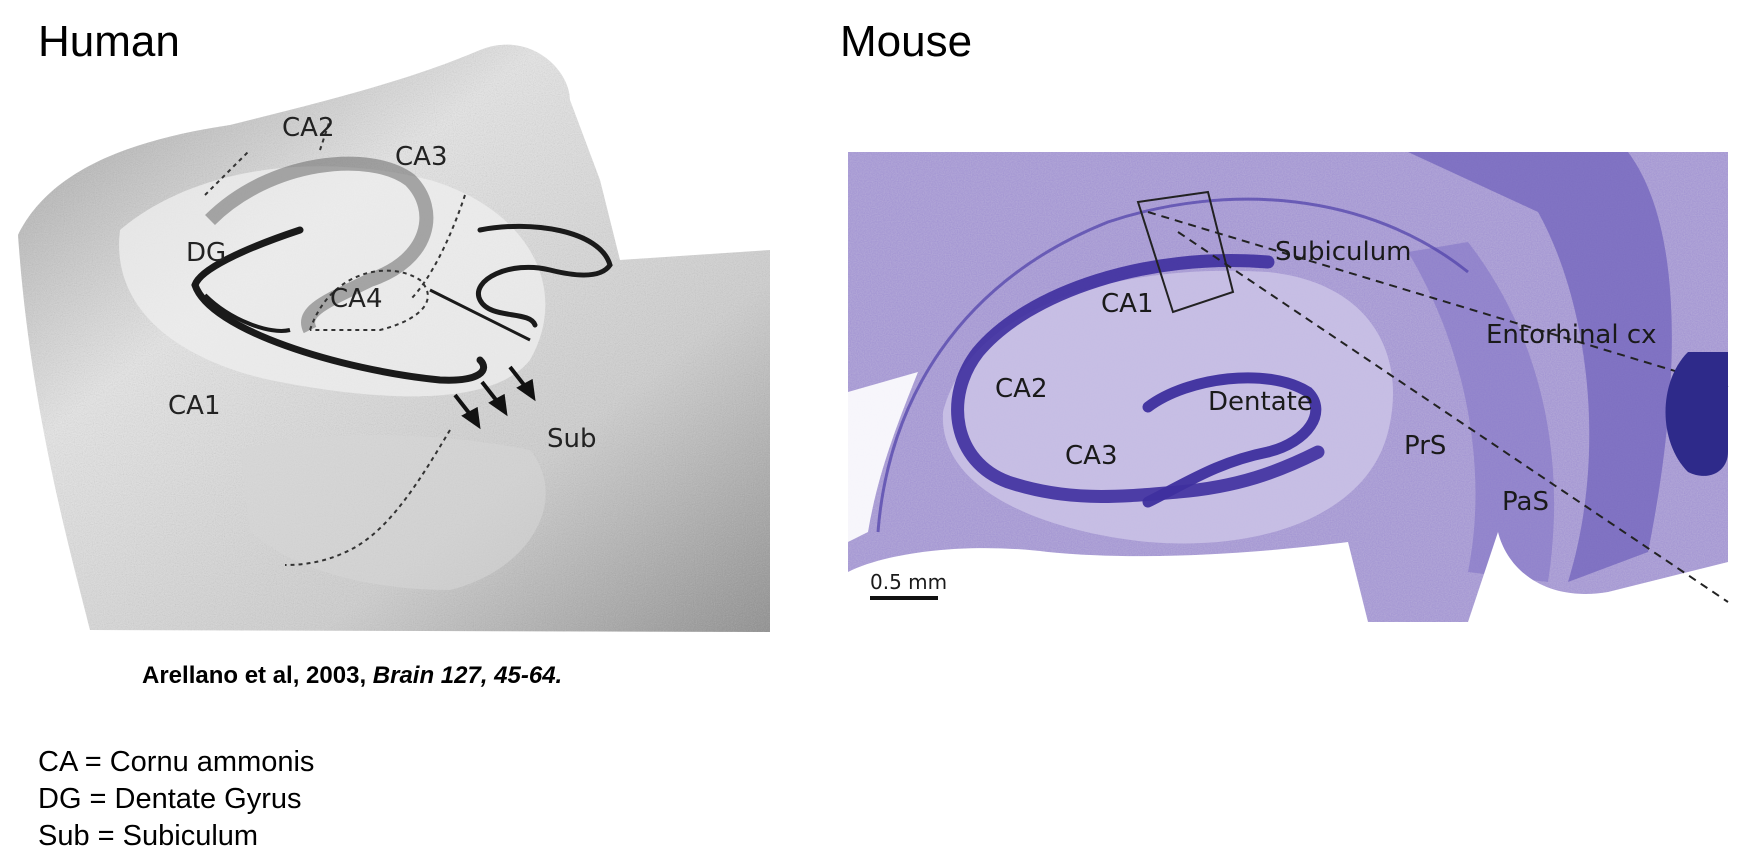  I want to click on human-label-ca3: CA3, so click(421, 157).